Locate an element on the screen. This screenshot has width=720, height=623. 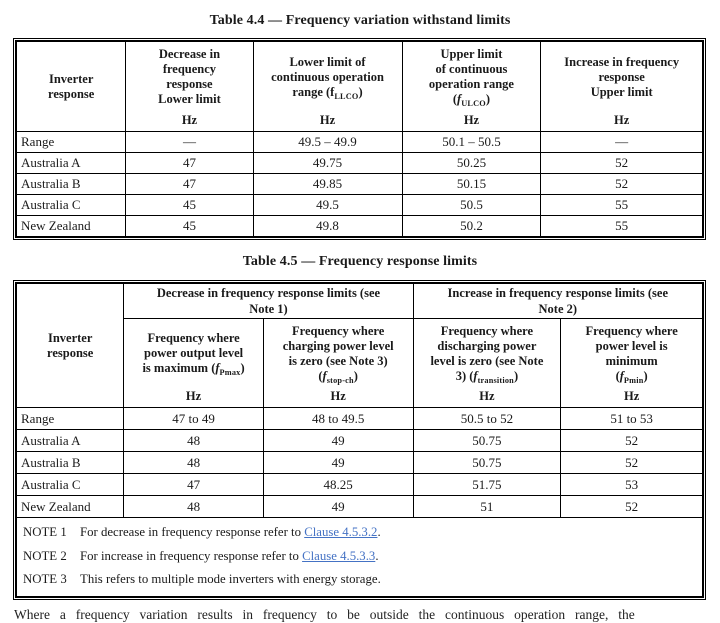
cell: 50.2 is located at coordinates (471, 226).